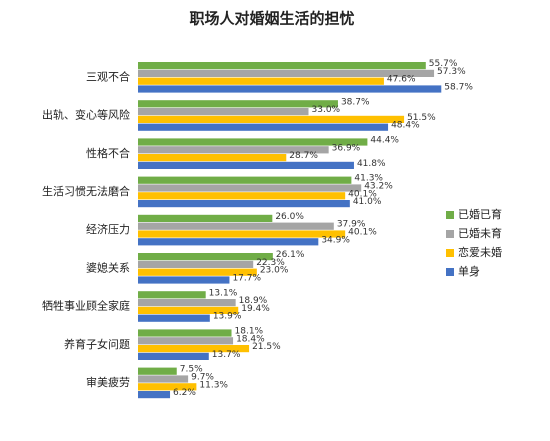 This screenshot has height=441, width=550. Describe the element at coordinates (202, 378) in the screenshot. I see `value-label: 9.7%` at that location.